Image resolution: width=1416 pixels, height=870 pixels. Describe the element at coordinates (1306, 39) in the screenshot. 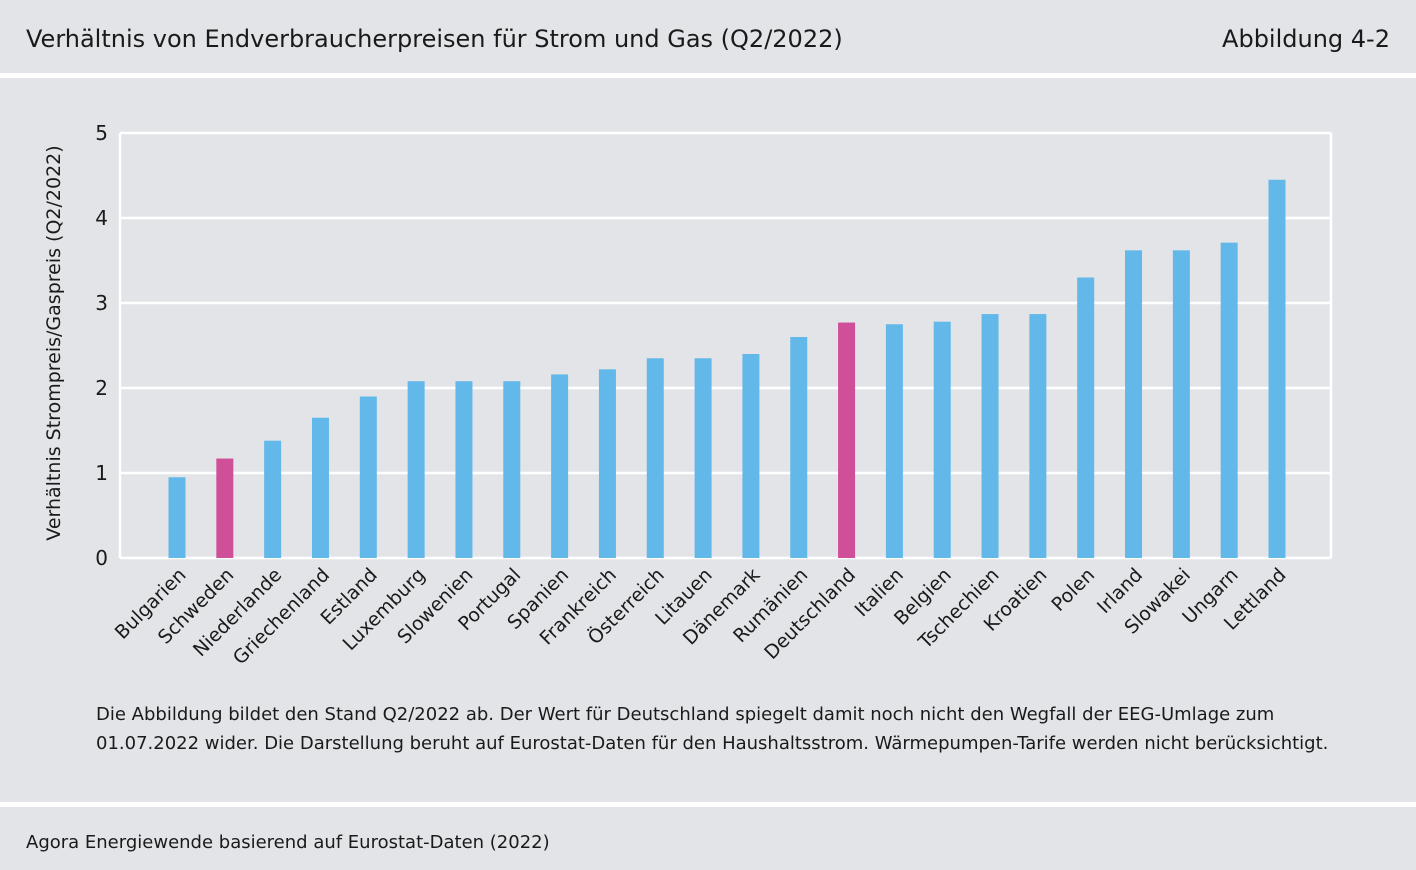

I see `figure-label: Abbildung 4-2` at that location.